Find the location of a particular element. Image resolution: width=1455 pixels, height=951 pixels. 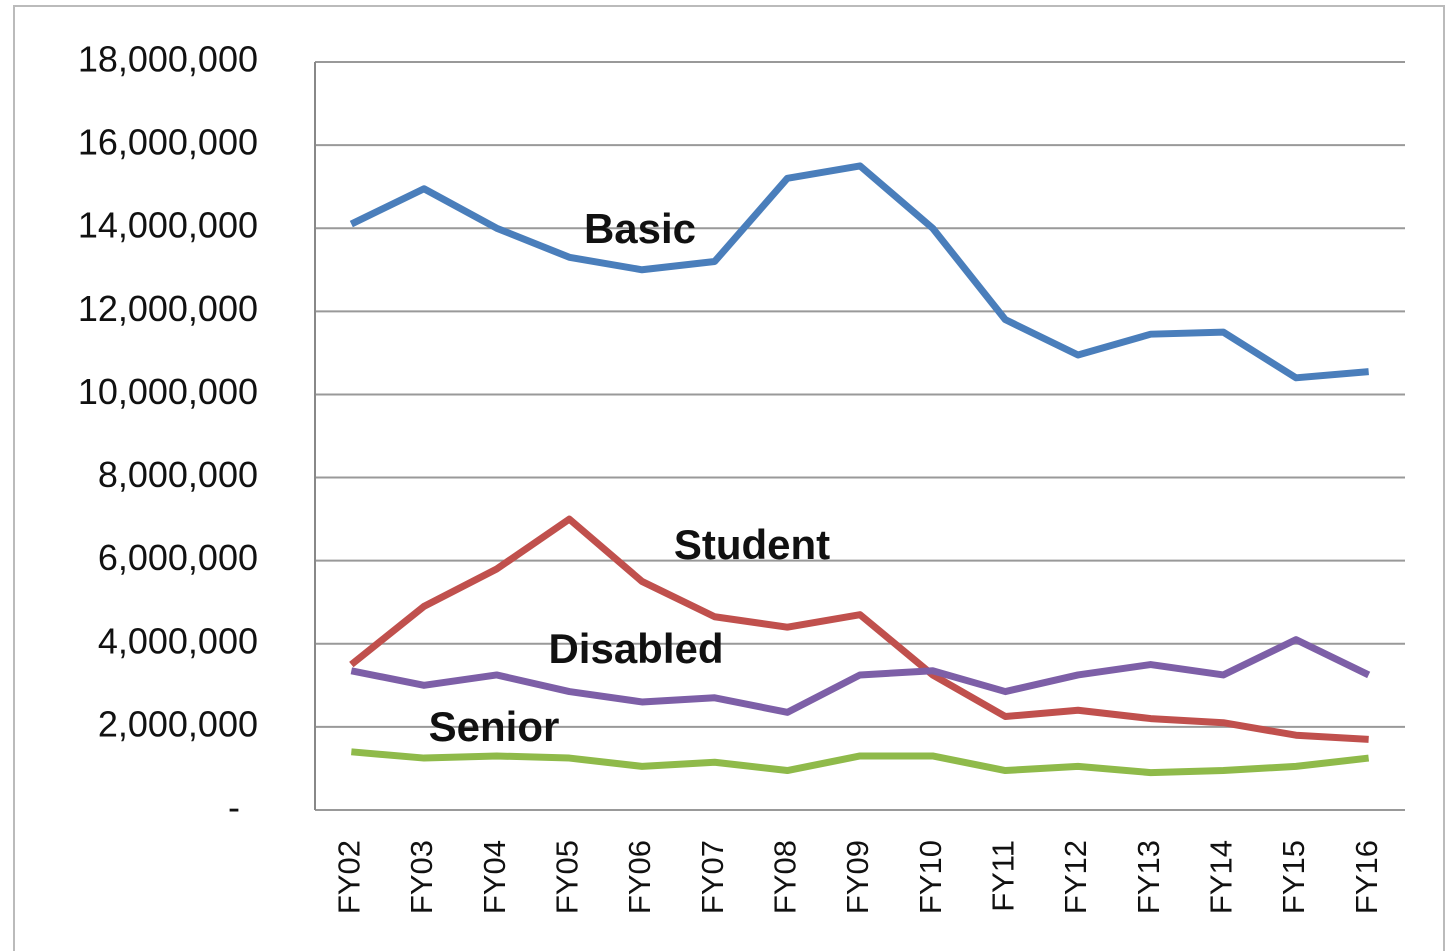

y-tick-label: - is located at coordinates (234, 807).